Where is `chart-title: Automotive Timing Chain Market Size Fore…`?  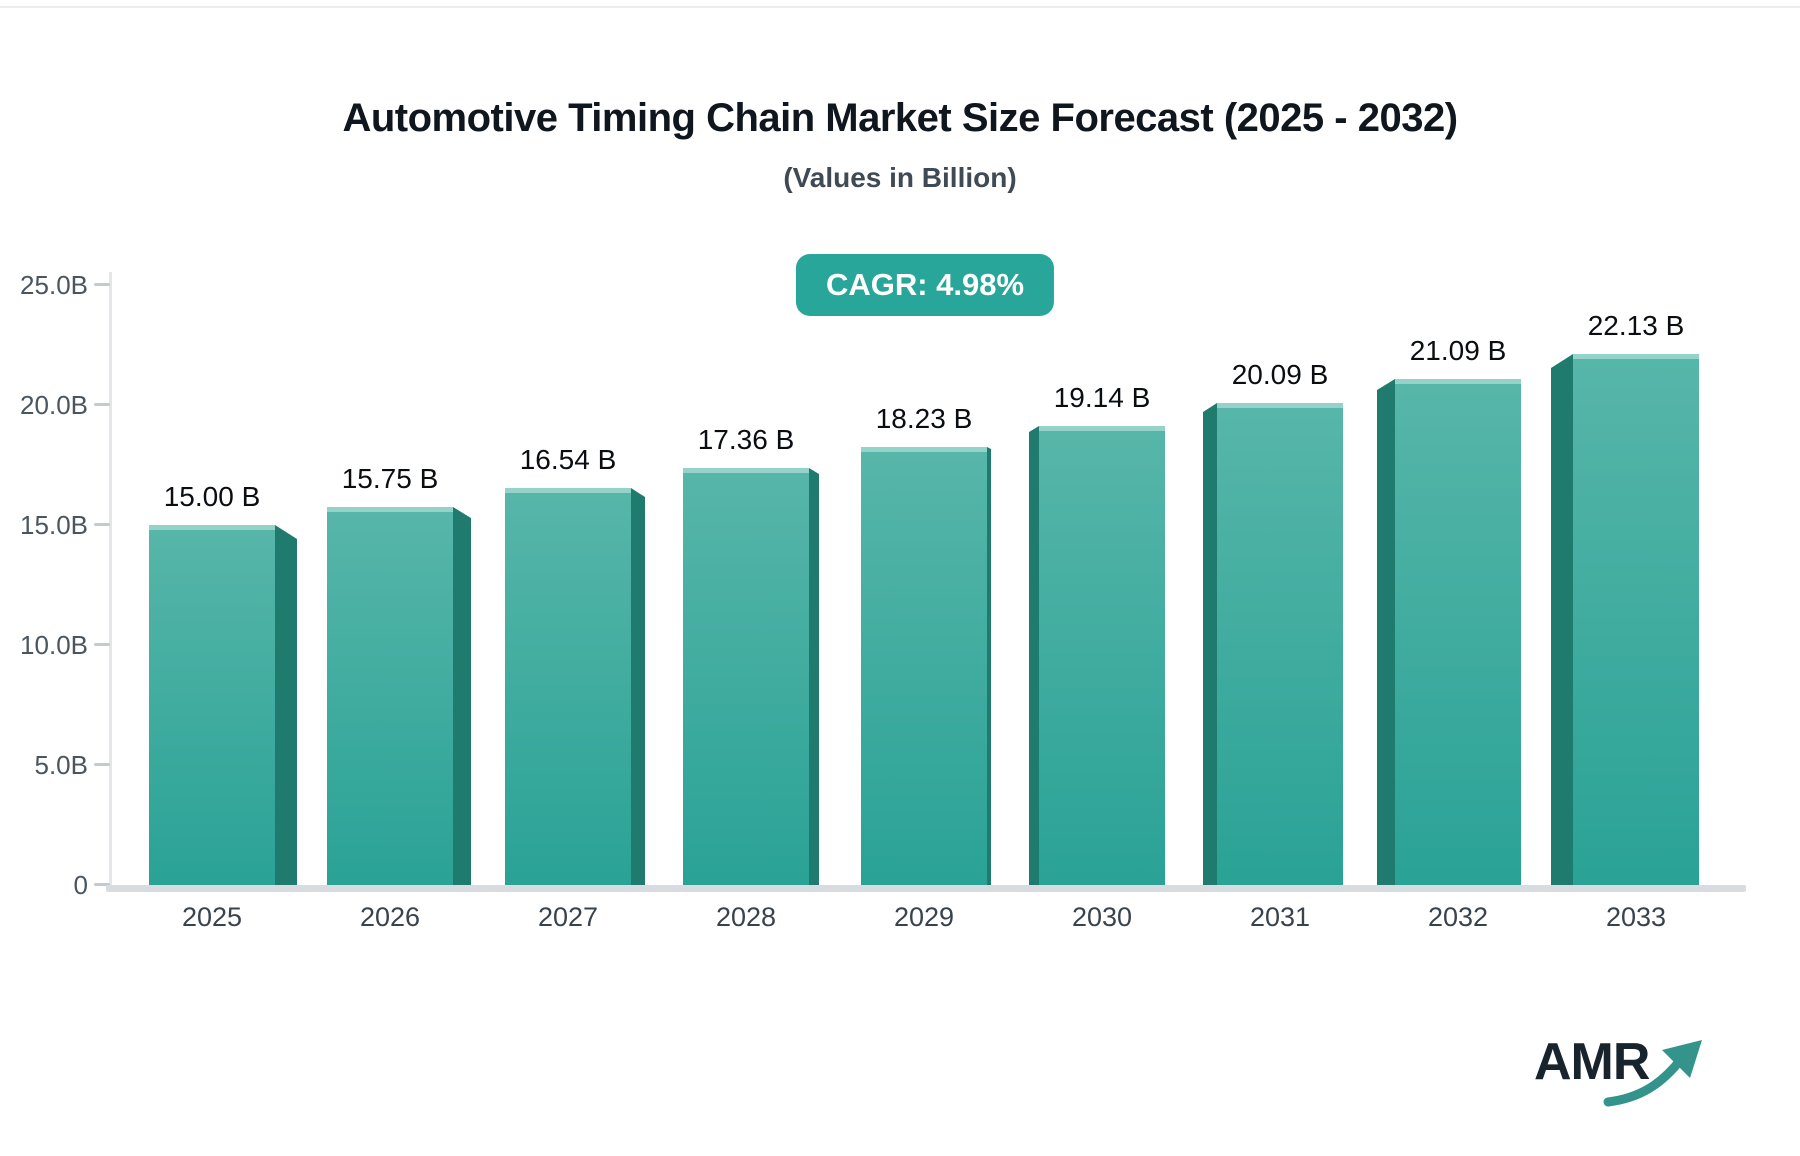 chart-title: Automotive Timing Chain Market Size Fore… is located at coordinates (900, 118).